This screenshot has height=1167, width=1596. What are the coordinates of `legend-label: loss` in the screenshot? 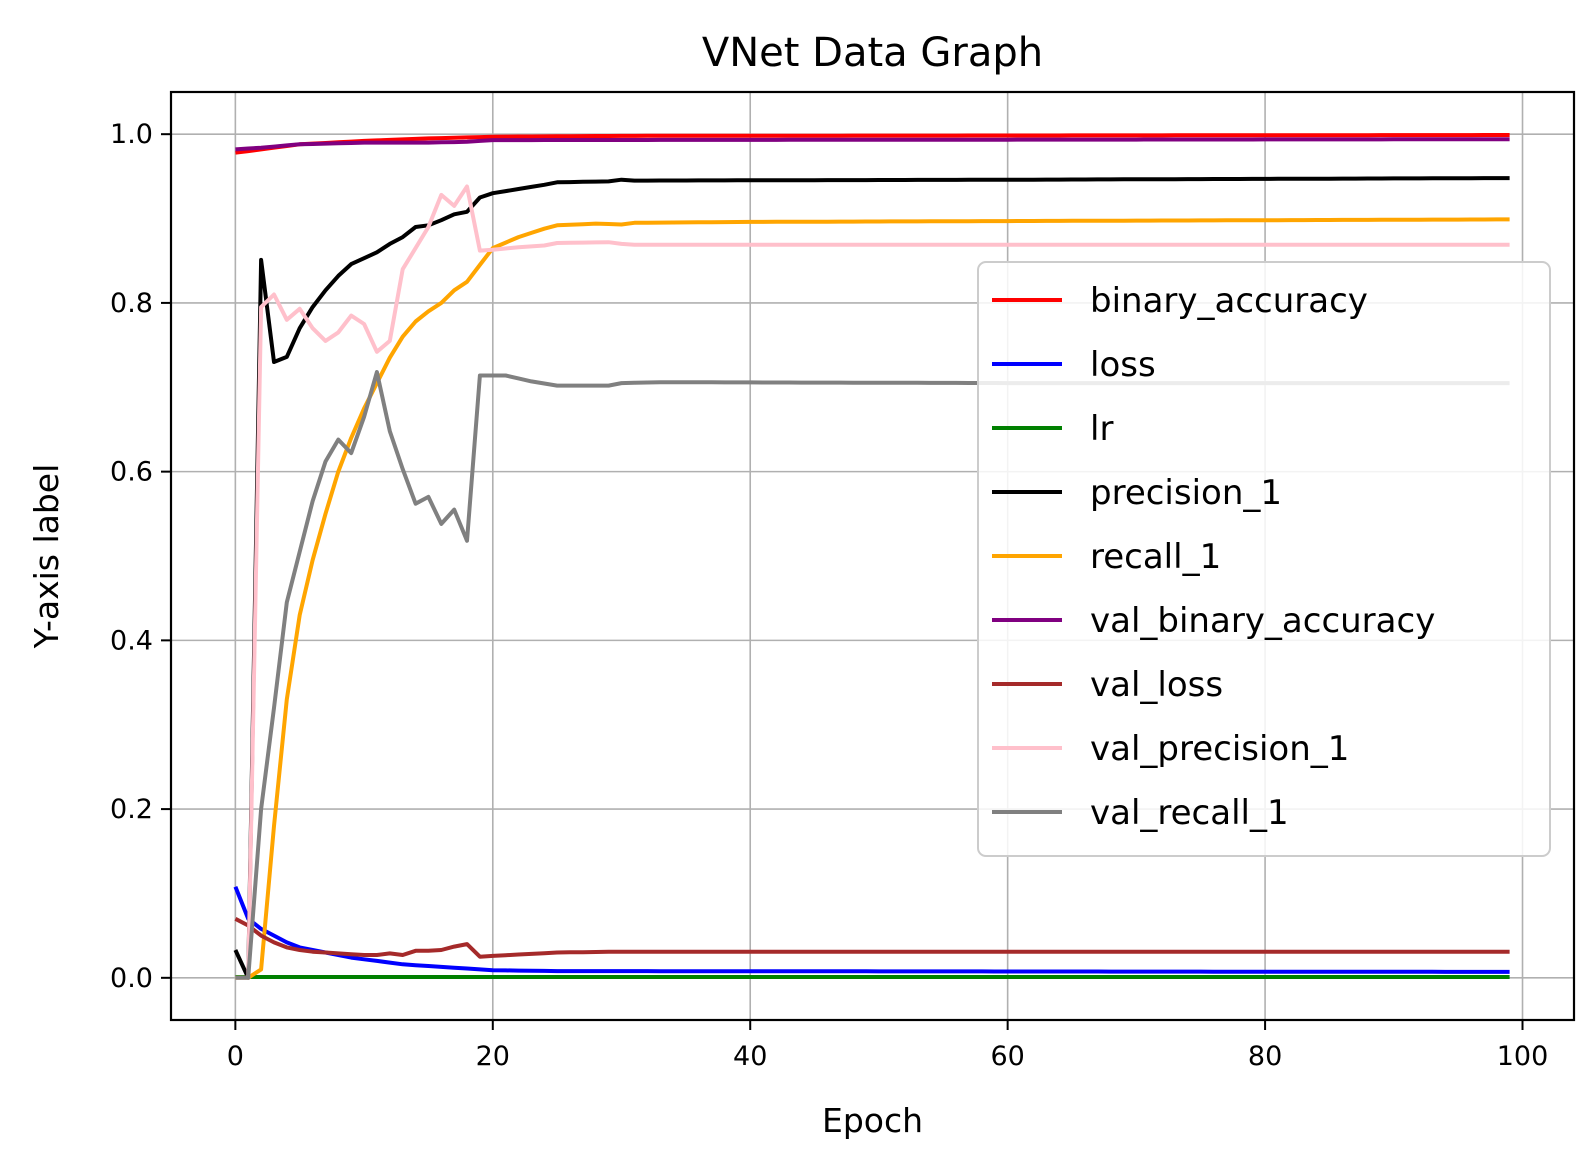 It's located at (1123, 365).